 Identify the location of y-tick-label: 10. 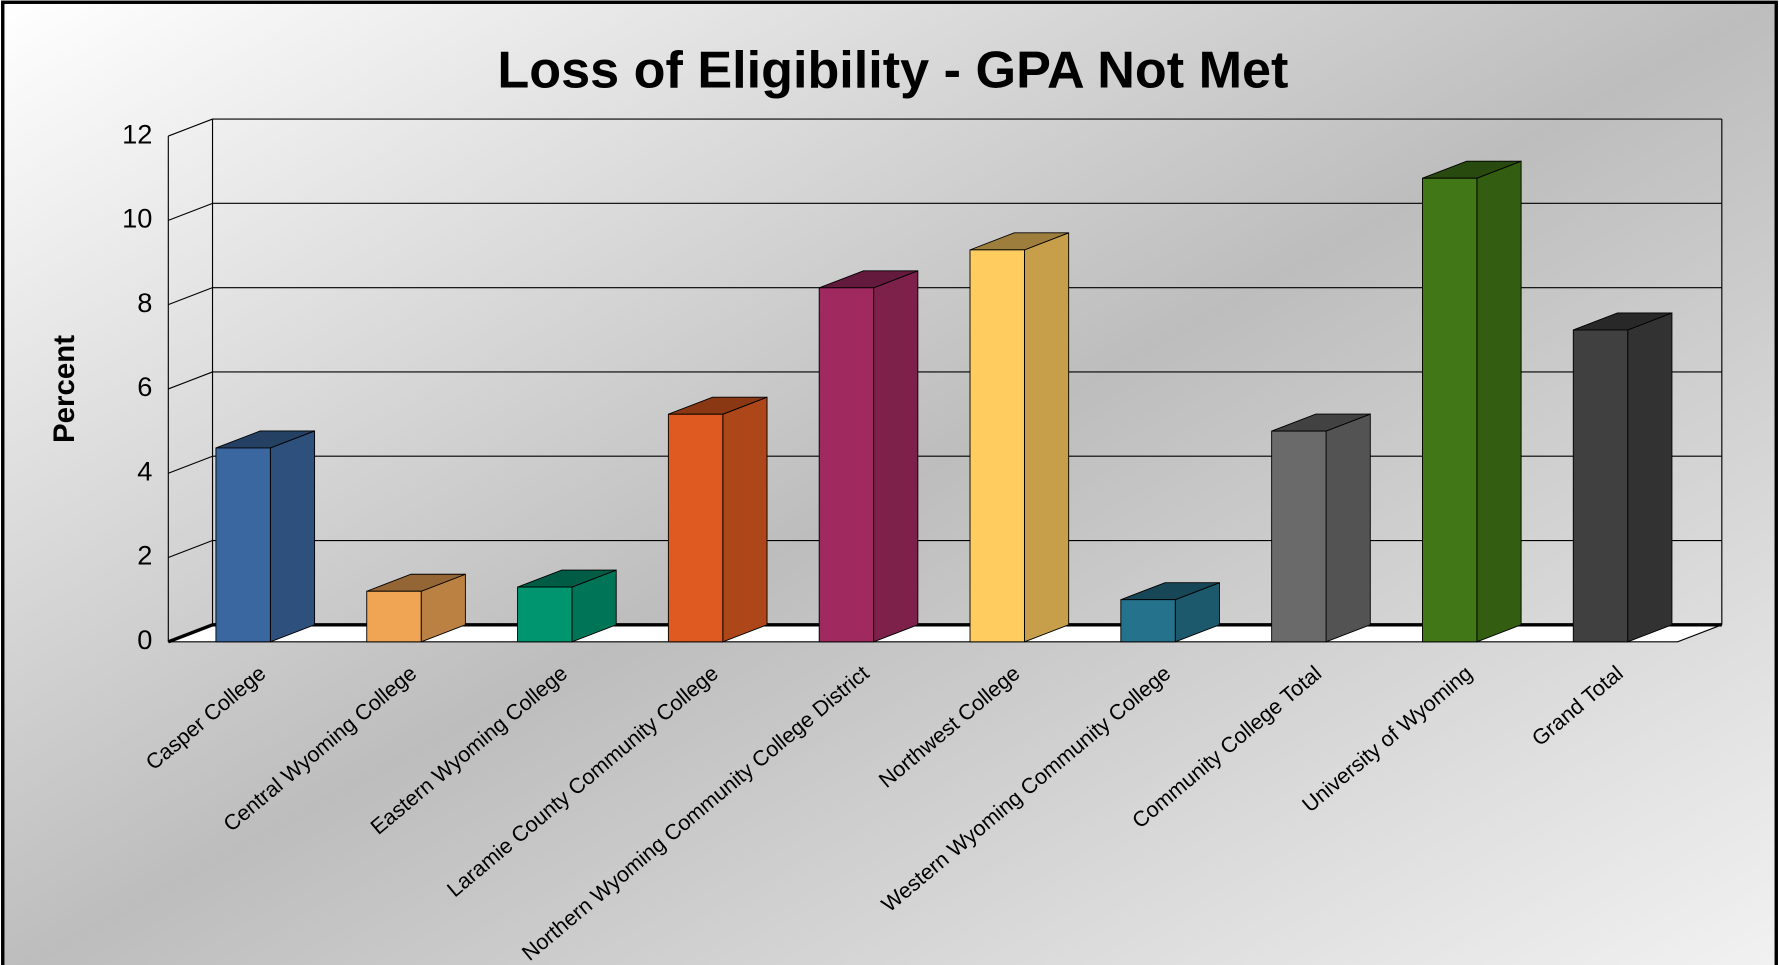
(137, 218).